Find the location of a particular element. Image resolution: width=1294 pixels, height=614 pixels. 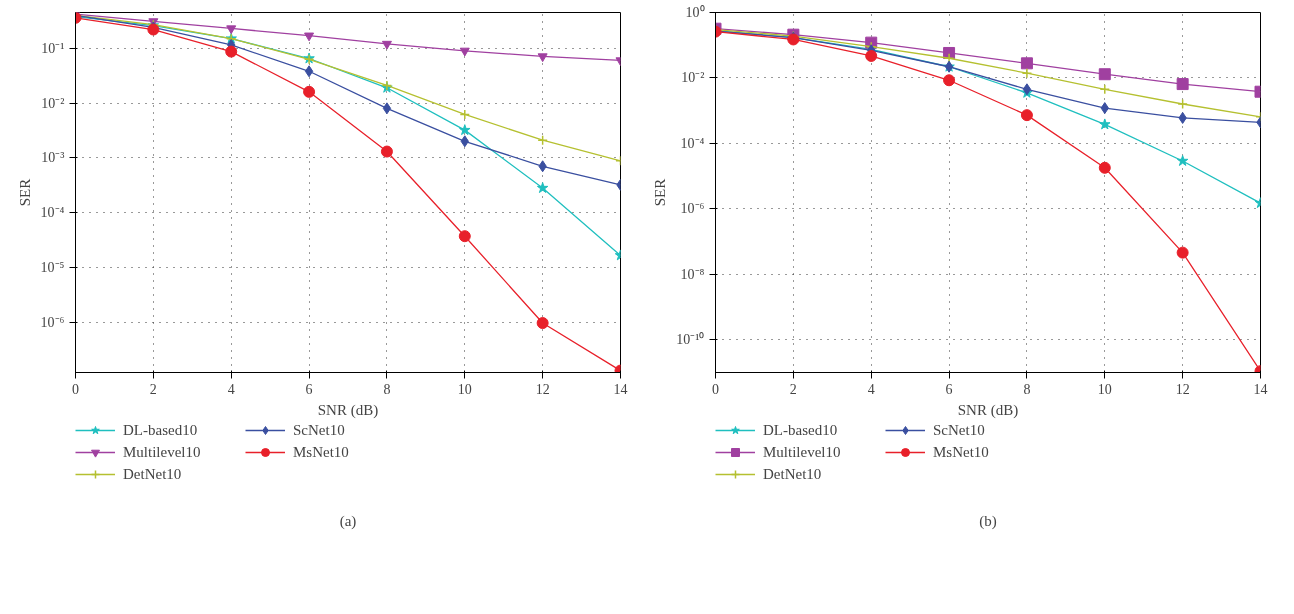

y-tick-label: 10⁻¹⁰ is located at coordinates (690, 340).